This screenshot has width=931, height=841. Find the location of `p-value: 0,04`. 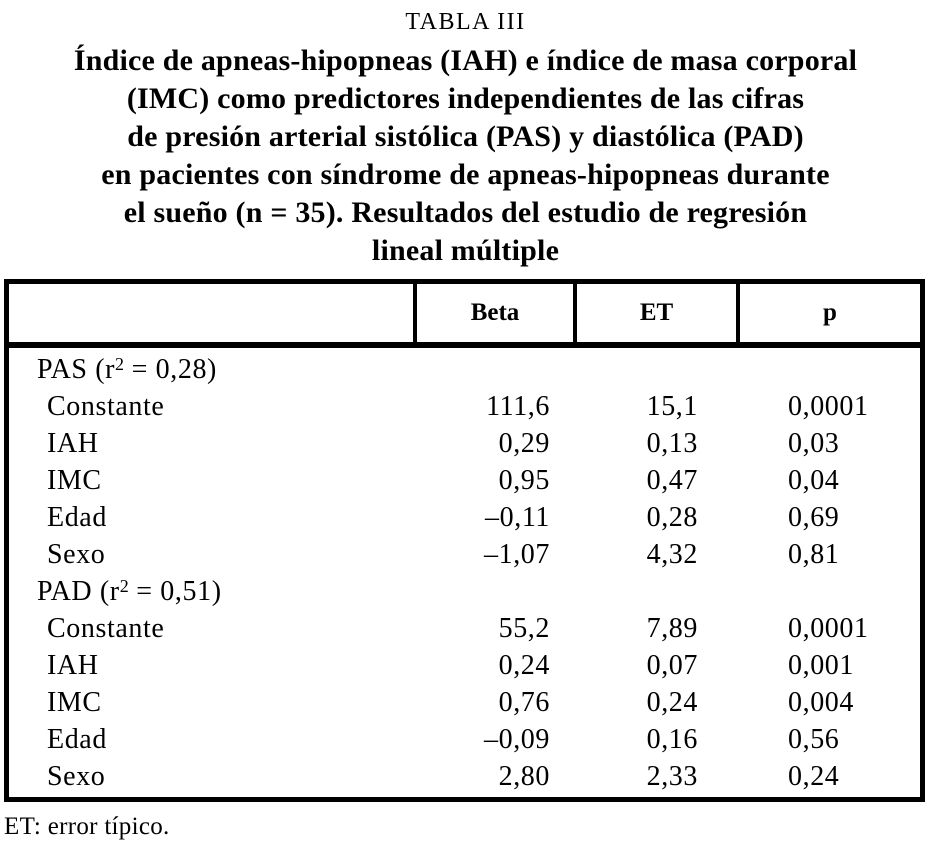

p-value: 0,04 is located at coordinates (814, 480).